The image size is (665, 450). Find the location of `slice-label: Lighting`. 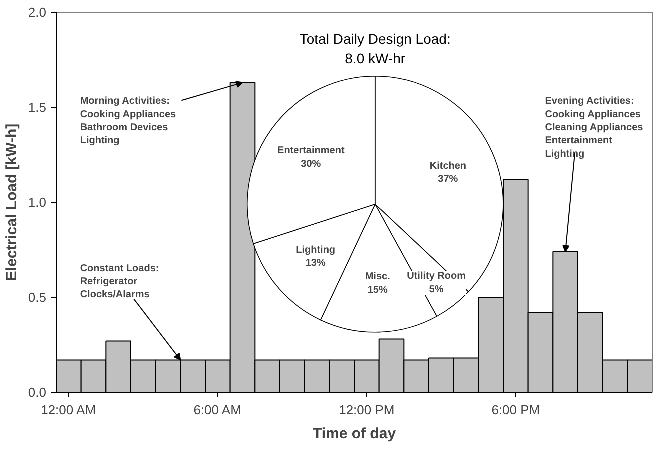

slice-label: Lighting is located at coordinates (316, 250).